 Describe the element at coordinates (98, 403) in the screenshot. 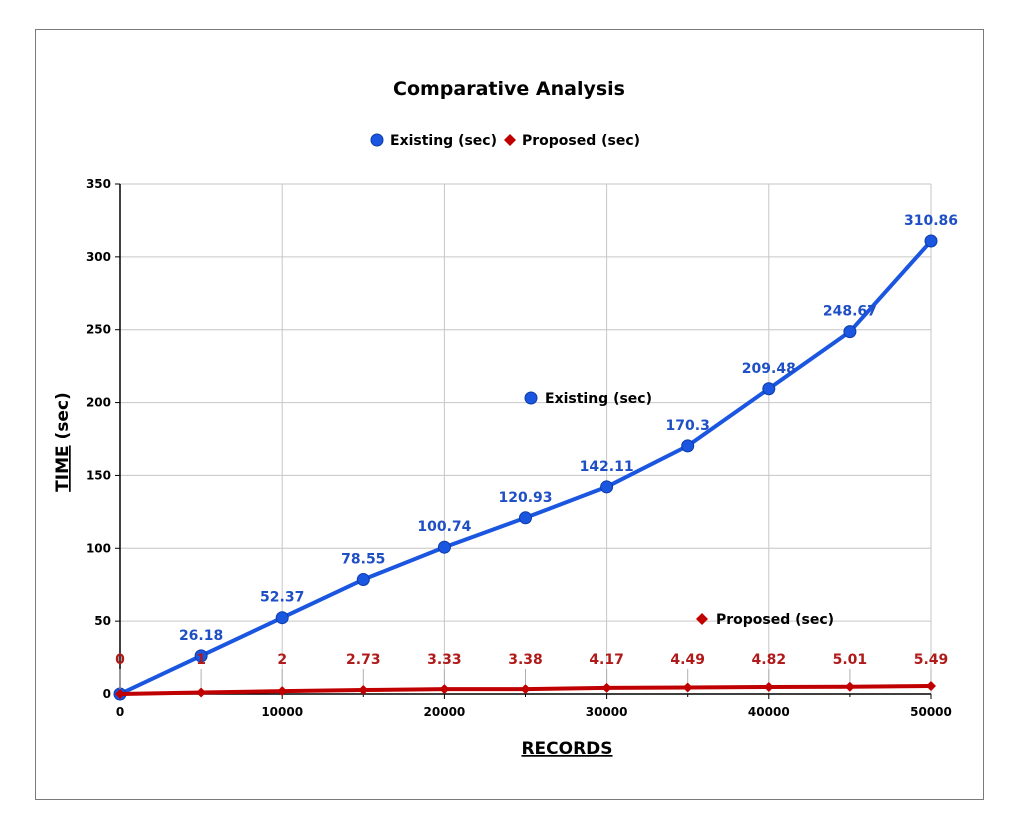

I see `y-tick-label: 200` at that location.